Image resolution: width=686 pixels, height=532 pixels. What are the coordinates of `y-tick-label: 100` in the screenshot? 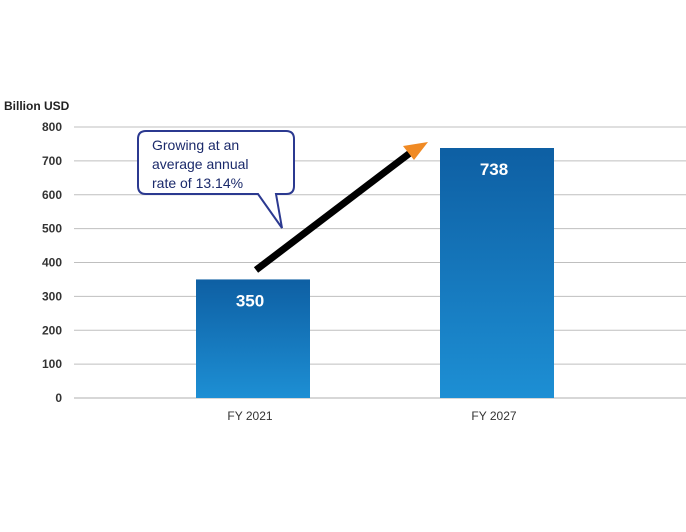 It's located at (52, 364).